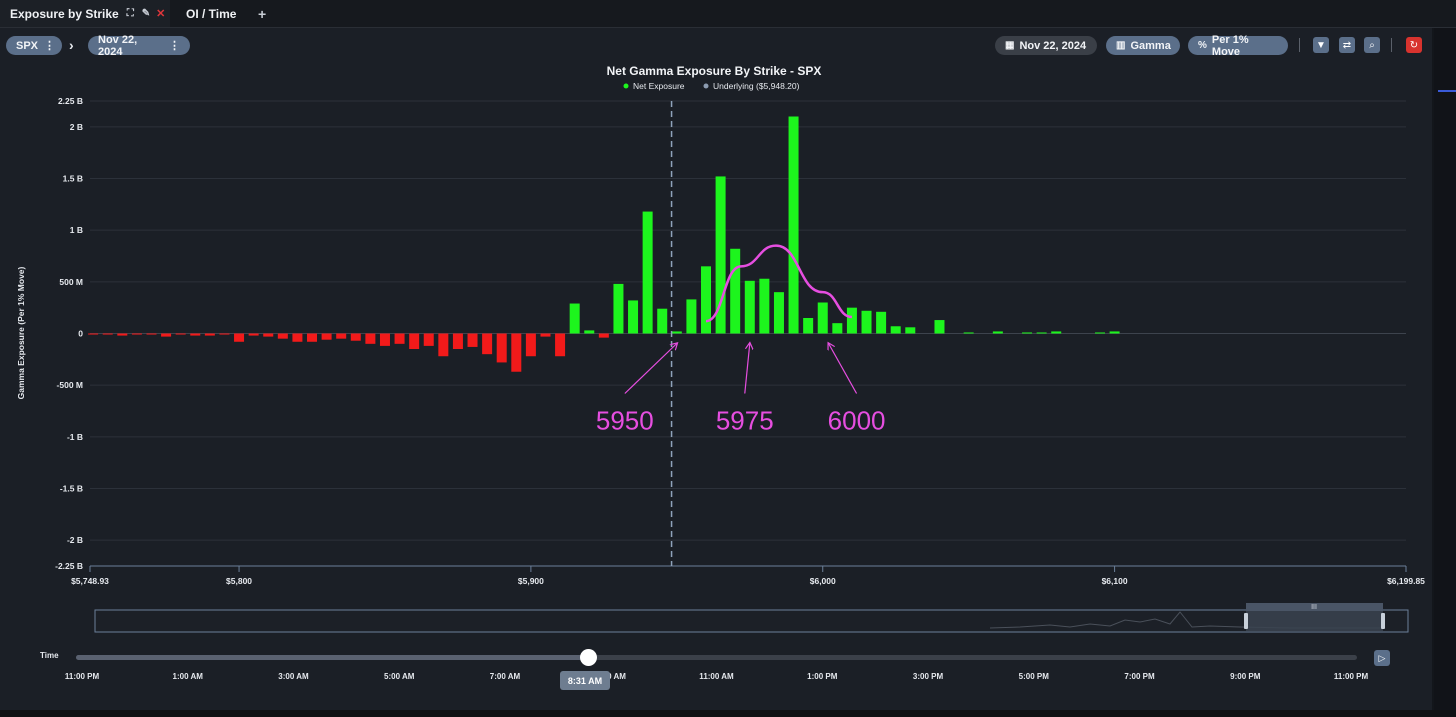  Describe the element at coordinates (728, 14) in the screenshot. I see `tab-bar: Exposure by Strike ⛶ ✎ ✕ OI / Time +` at that location.